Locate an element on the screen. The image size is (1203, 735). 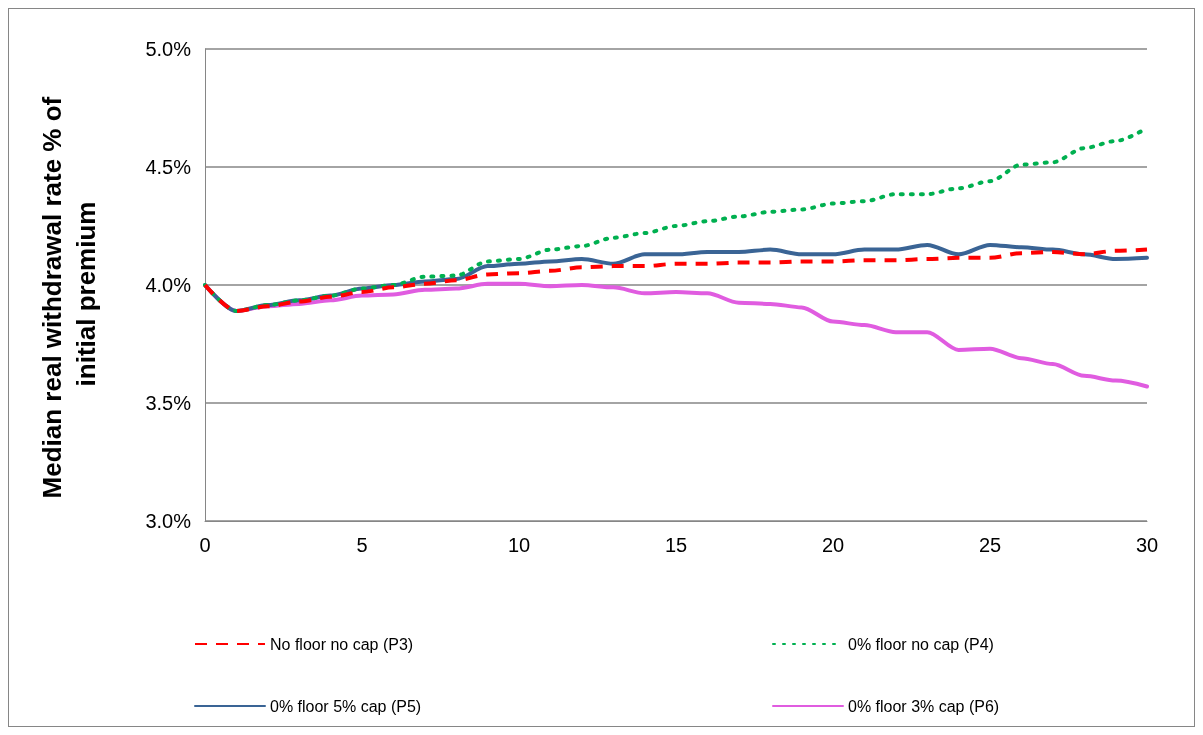
y-tick-label: 3.0% is located at coordinates (168, 521).